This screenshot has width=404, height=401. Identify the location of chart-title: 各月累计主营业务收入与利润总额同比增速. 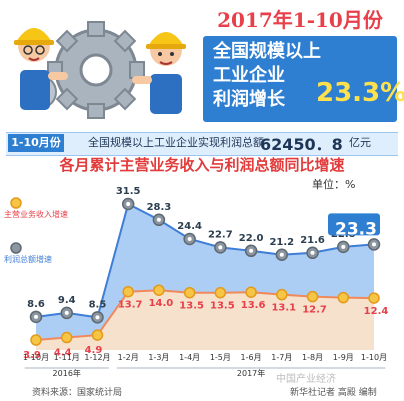
(202, 165).